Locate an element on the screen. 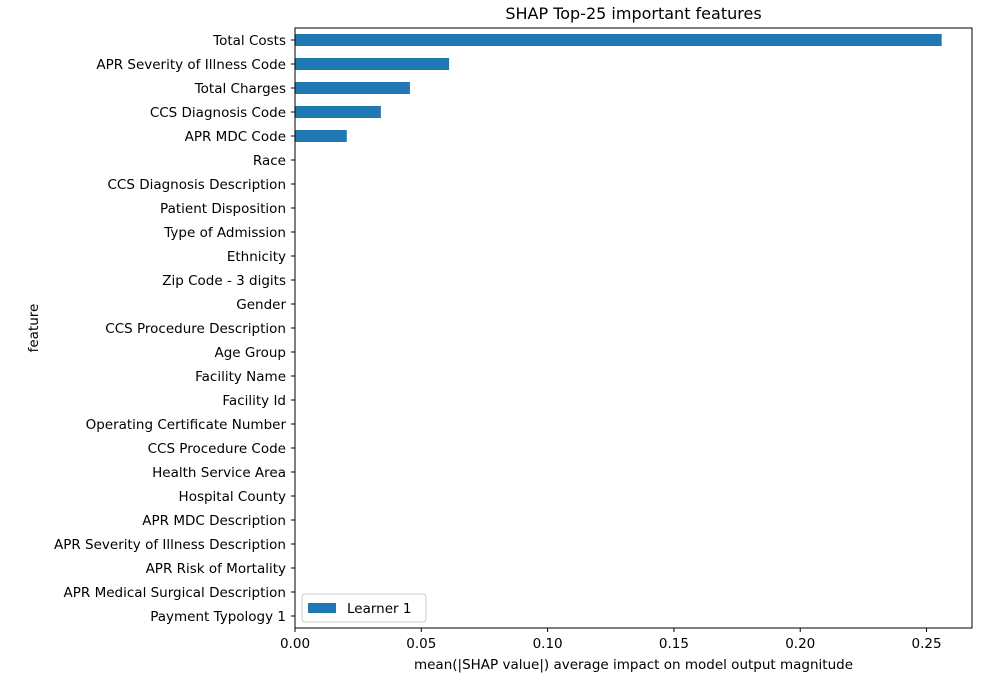 This screenshot has height=700, width=1000. y-axis-label: feature is located at coordinates (34, 328).